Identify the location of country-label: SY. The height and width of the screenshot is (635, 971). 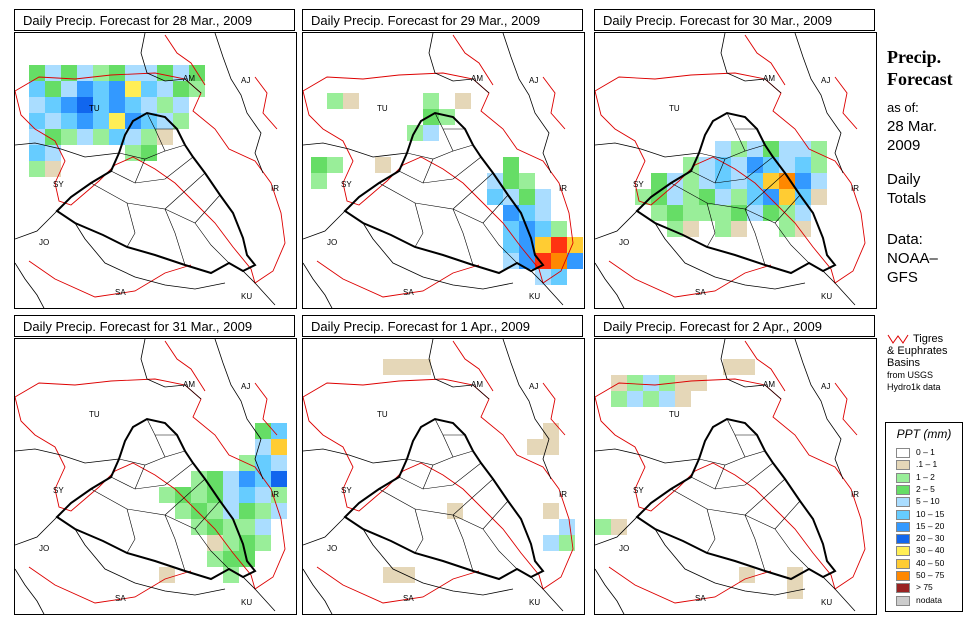
(346, 490).